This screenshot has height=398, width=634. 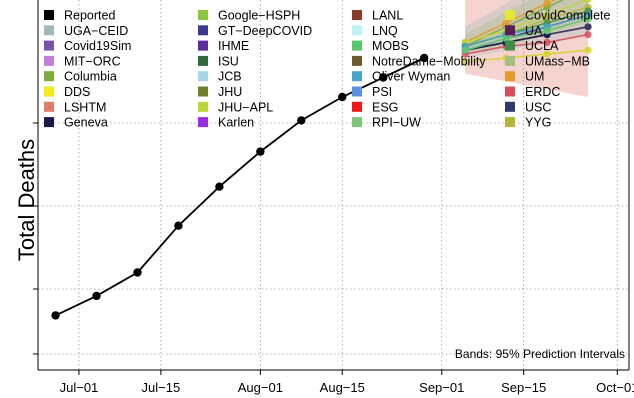 What do you see at coordinates (542, 46) in the screenshot?
I see `legend-label-ucla: UCLA` at bounding box center [542, 46].